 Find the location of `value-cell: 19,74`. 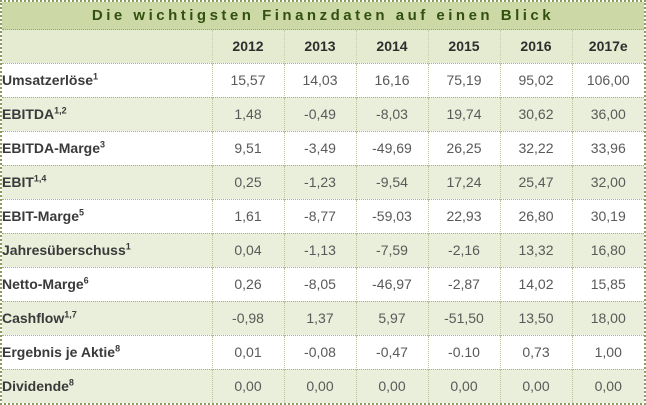

value-cell: 19,74 is located at coordinates (463, 114).